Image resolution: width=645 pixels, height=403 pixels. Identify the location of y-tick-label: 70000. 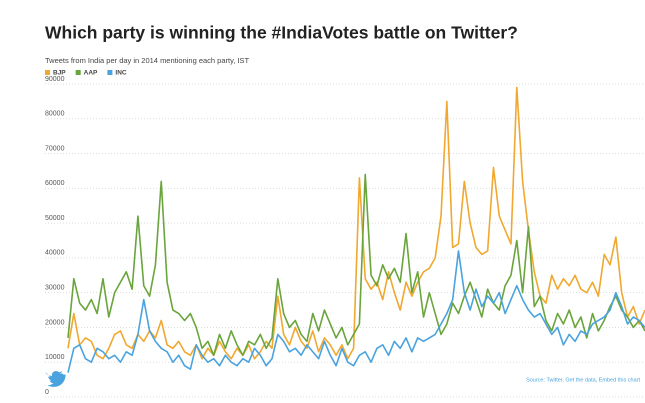
(55, 148).